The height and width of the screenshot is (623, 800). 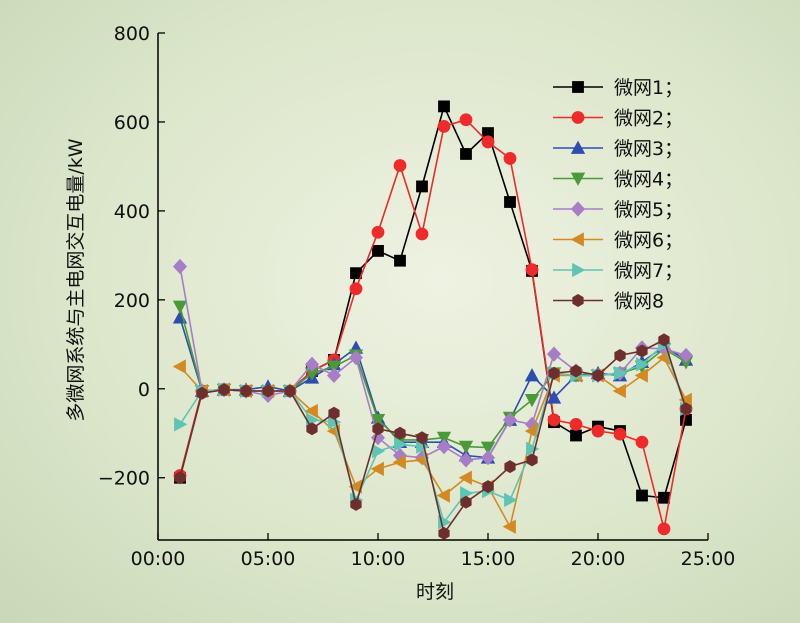 I want to click on series-4-line, so click(x=433, y=377).